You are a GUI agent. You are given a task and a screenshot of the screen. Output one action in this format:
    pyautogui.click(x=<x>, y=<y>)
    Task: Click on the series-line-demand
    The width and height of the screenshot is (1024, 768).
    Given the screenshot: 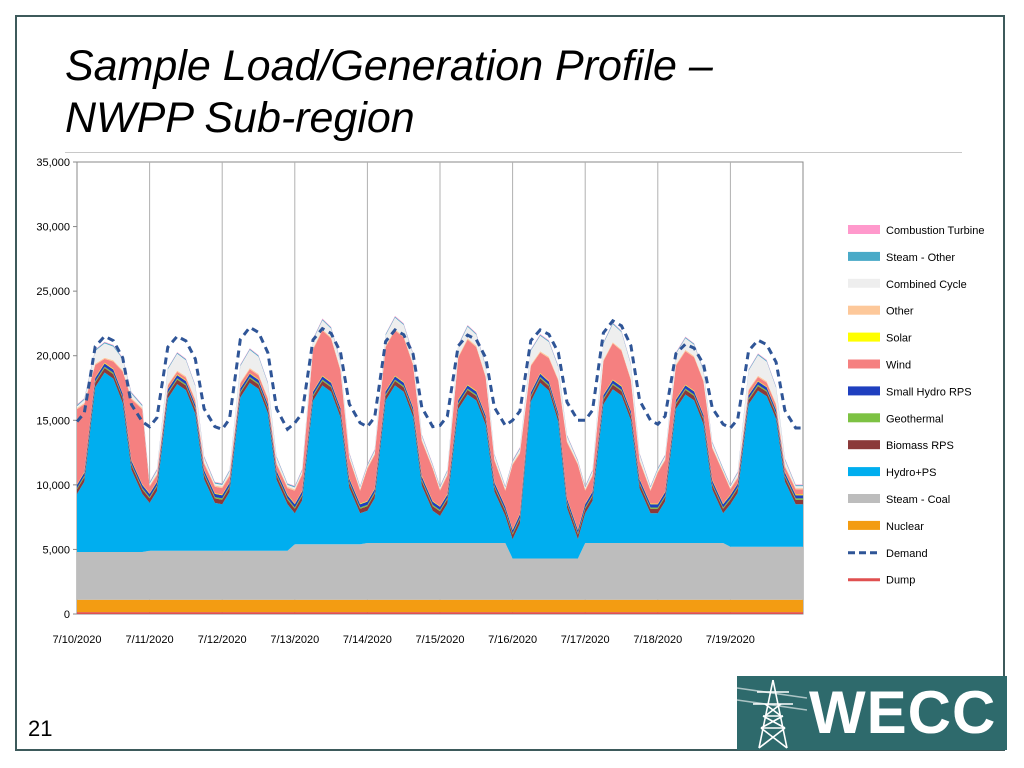 What is the action you would take?
    pyautogui.click(x=439, y=375)
    